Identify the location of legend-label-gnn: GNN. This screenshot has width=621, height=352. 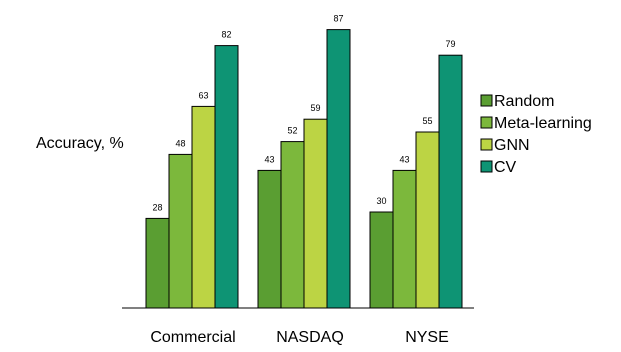
(512, 145).